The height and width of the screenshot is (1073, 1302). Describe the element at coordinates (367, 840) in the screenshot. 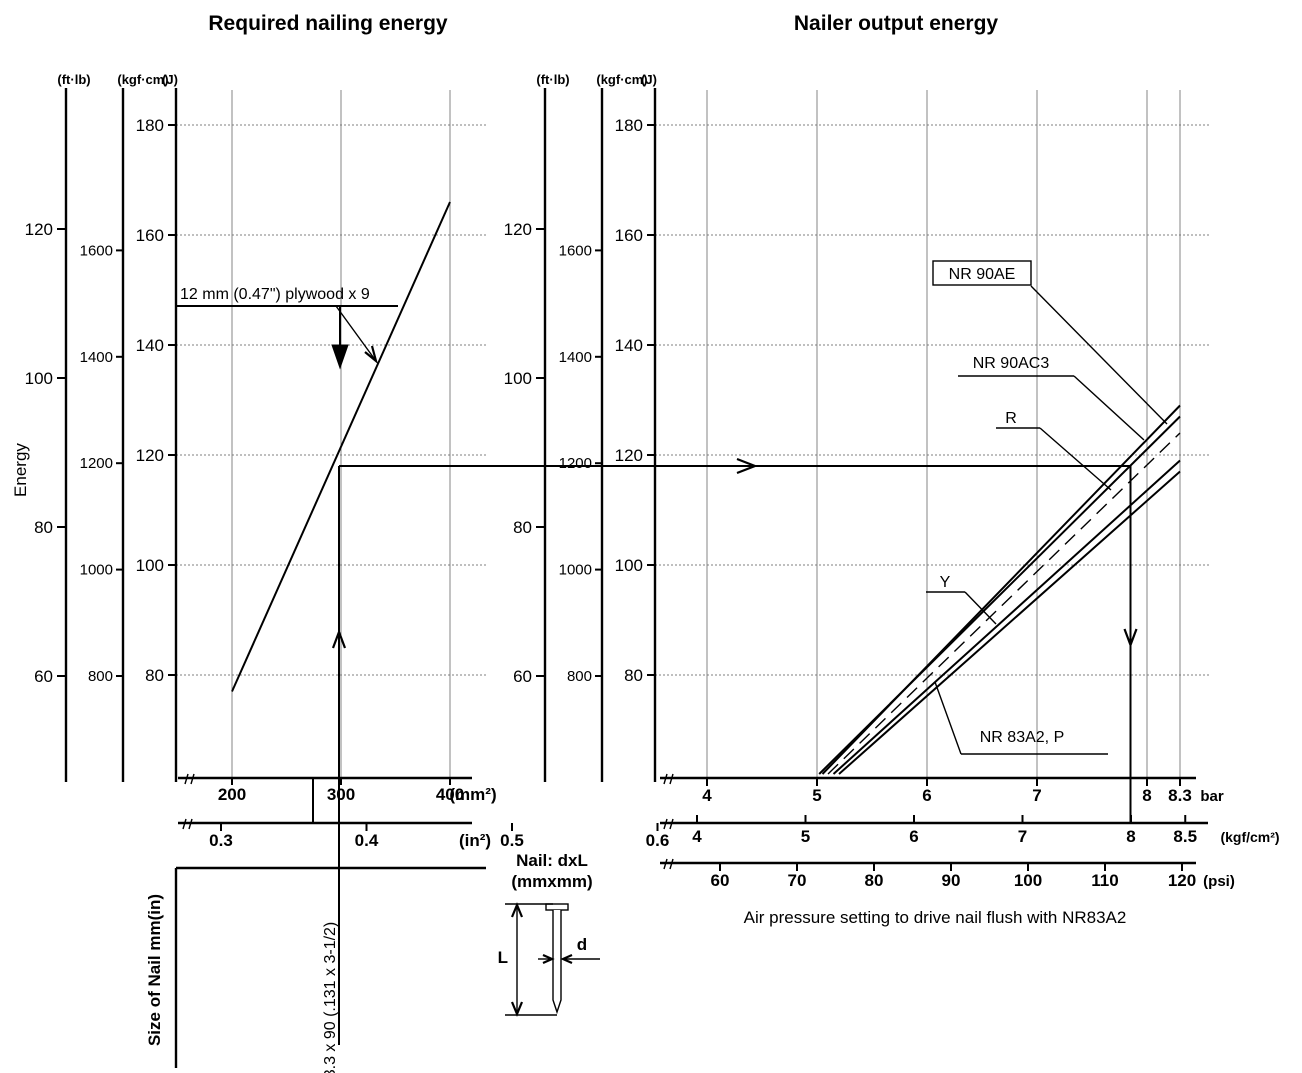

I see `left-in2-label-1: 0.4` at that location.